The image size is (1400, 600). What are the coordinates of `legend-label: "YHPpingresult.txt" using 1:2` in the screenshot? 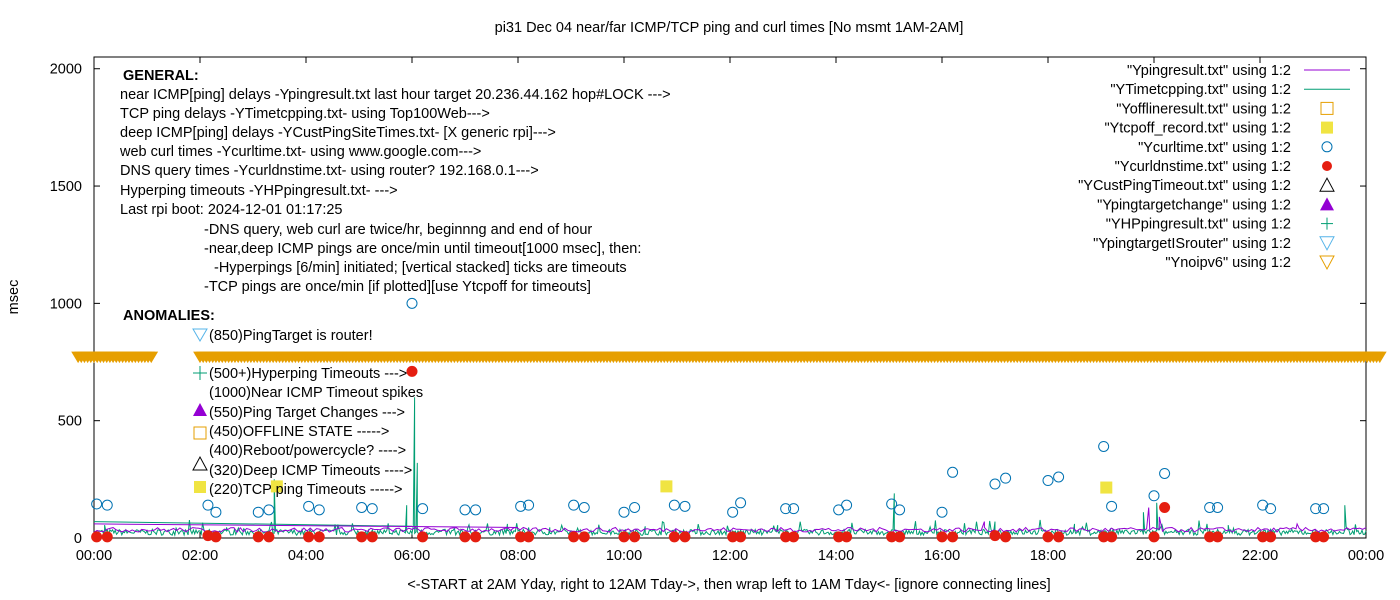 It's located at (1198, 225).